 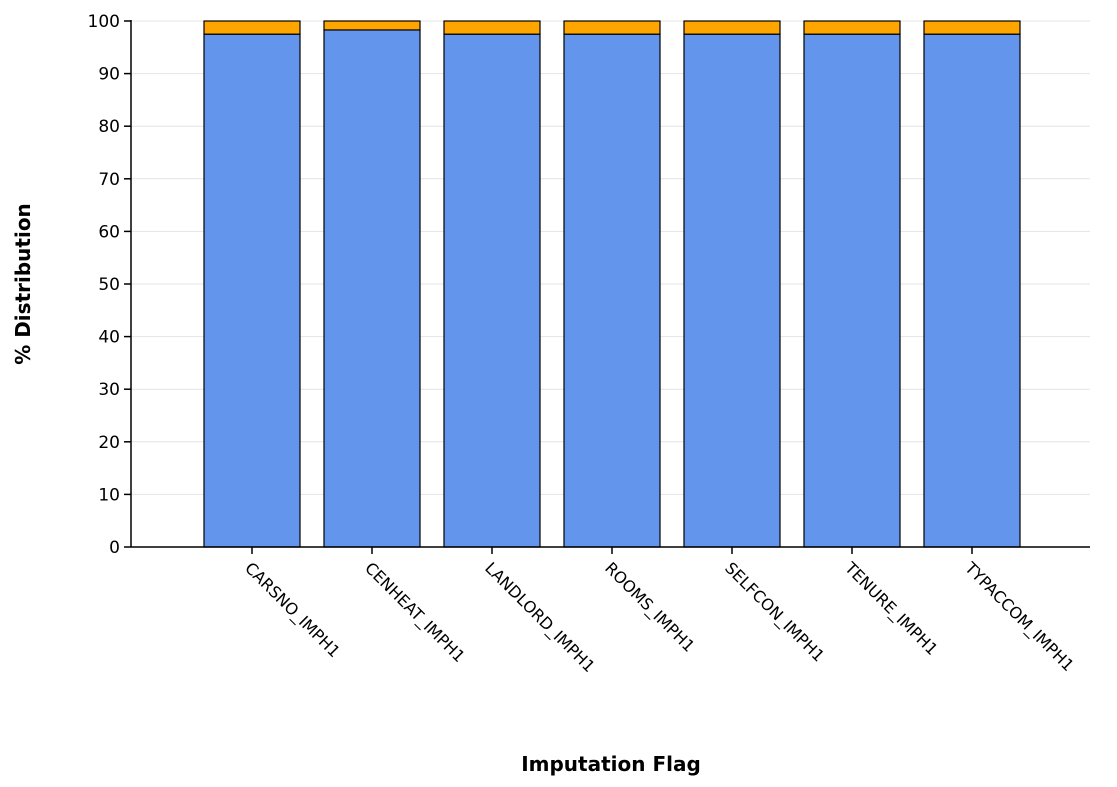 I want to click on x-tick-label: ROOMS_IMPH1, so click(x=649, y=607).